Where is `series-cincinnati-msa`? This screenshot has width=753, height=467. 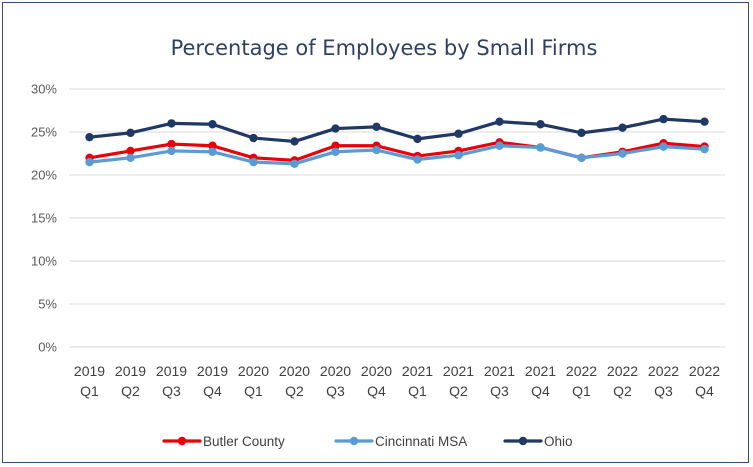
series-cincinnati-msa is located at coordinates (397, 155).